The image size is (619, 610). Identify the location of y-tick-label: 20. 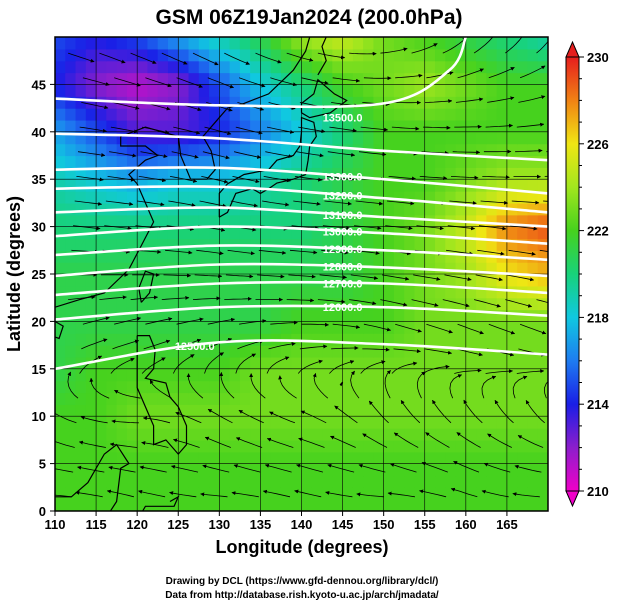
(39, 321).